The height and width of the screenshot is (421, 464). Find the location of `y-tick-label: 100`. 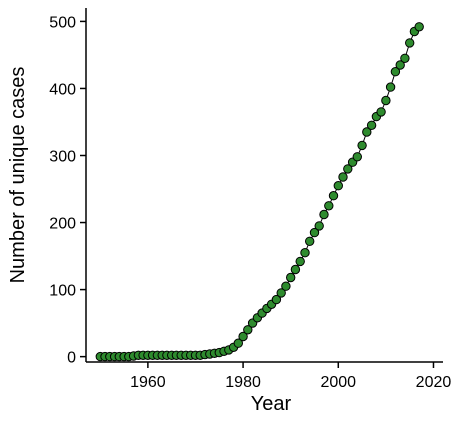

y-tick-label: 100 is located at coordinates (62, 291).